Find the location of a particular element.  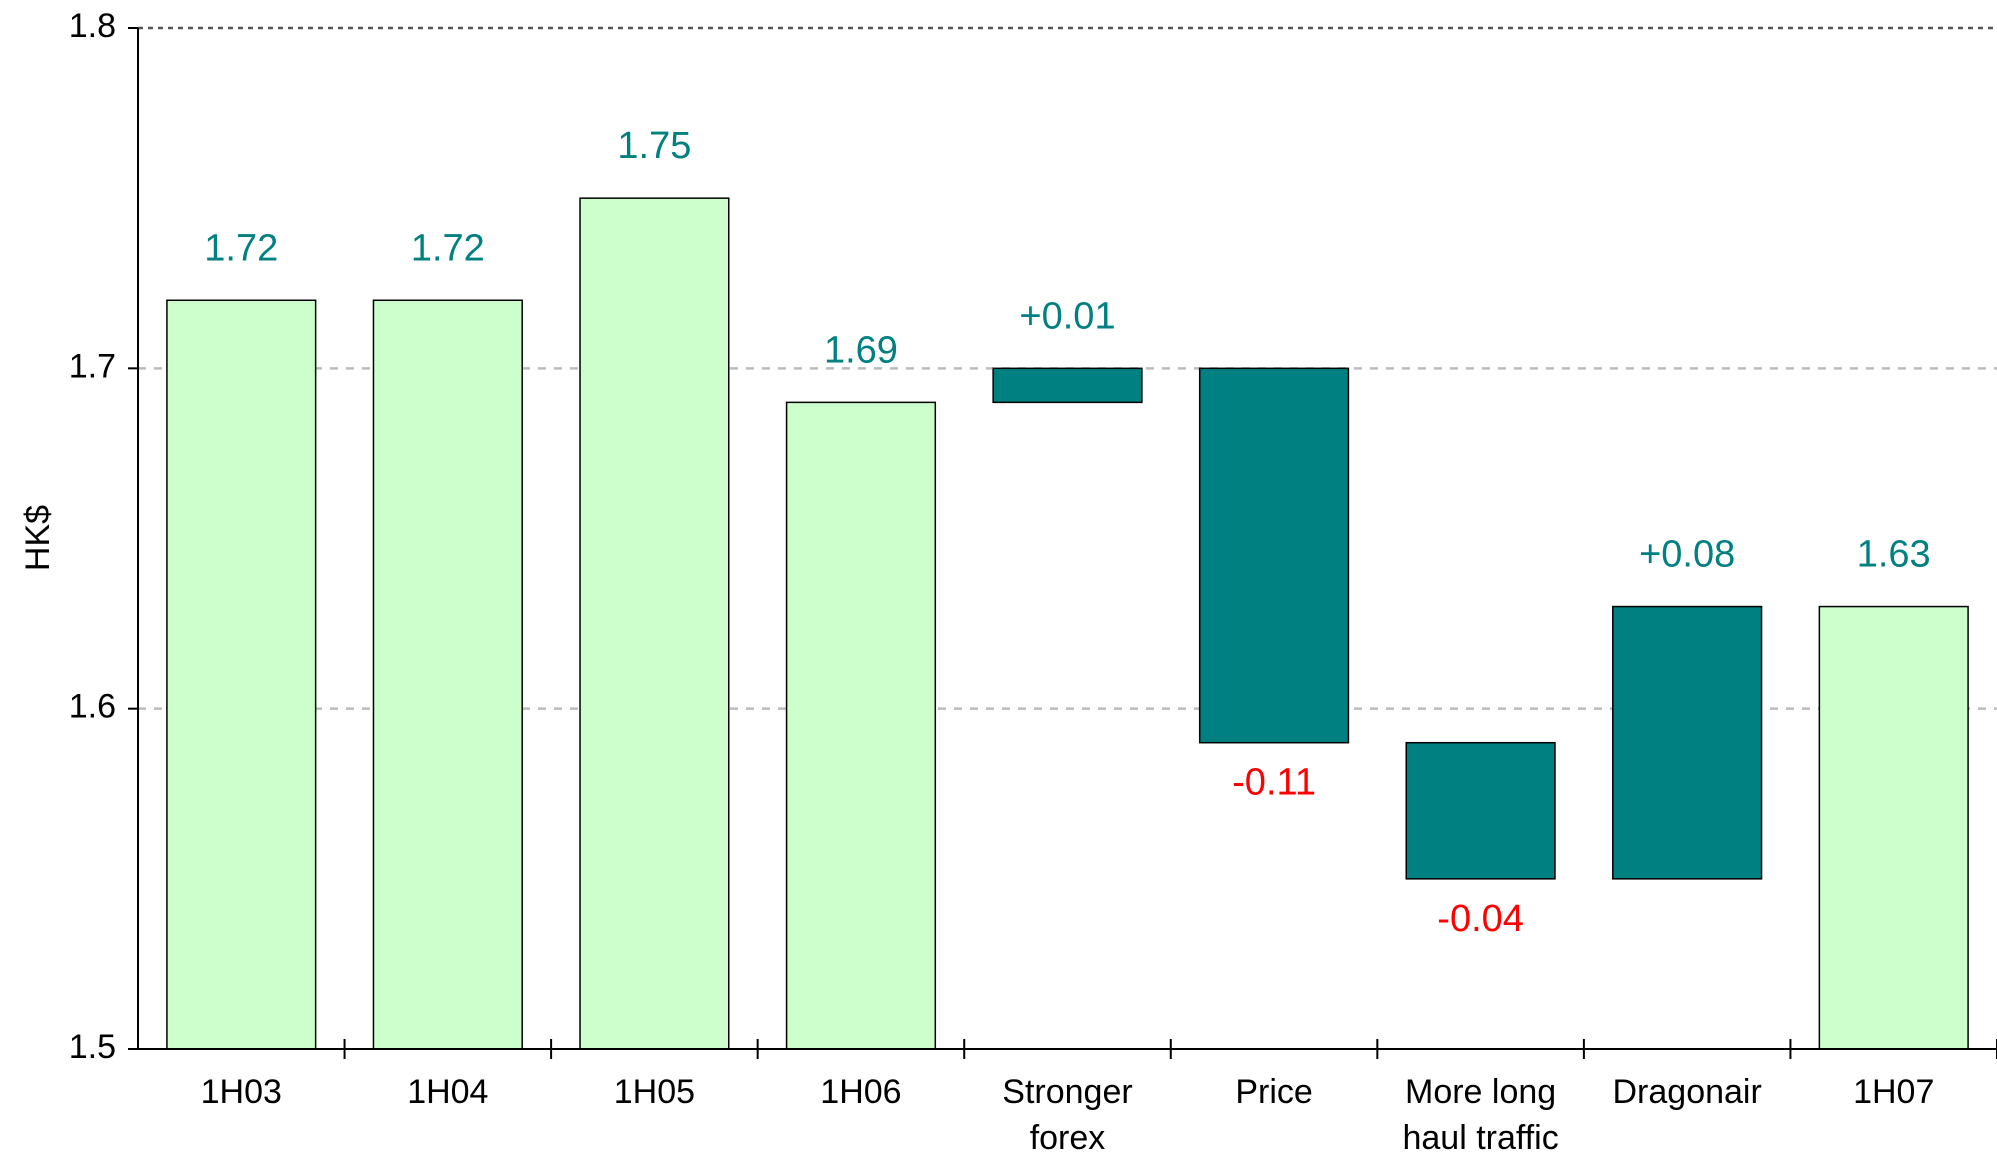

x-tick-label: 1H04 is located at coordinates (448, 1092).